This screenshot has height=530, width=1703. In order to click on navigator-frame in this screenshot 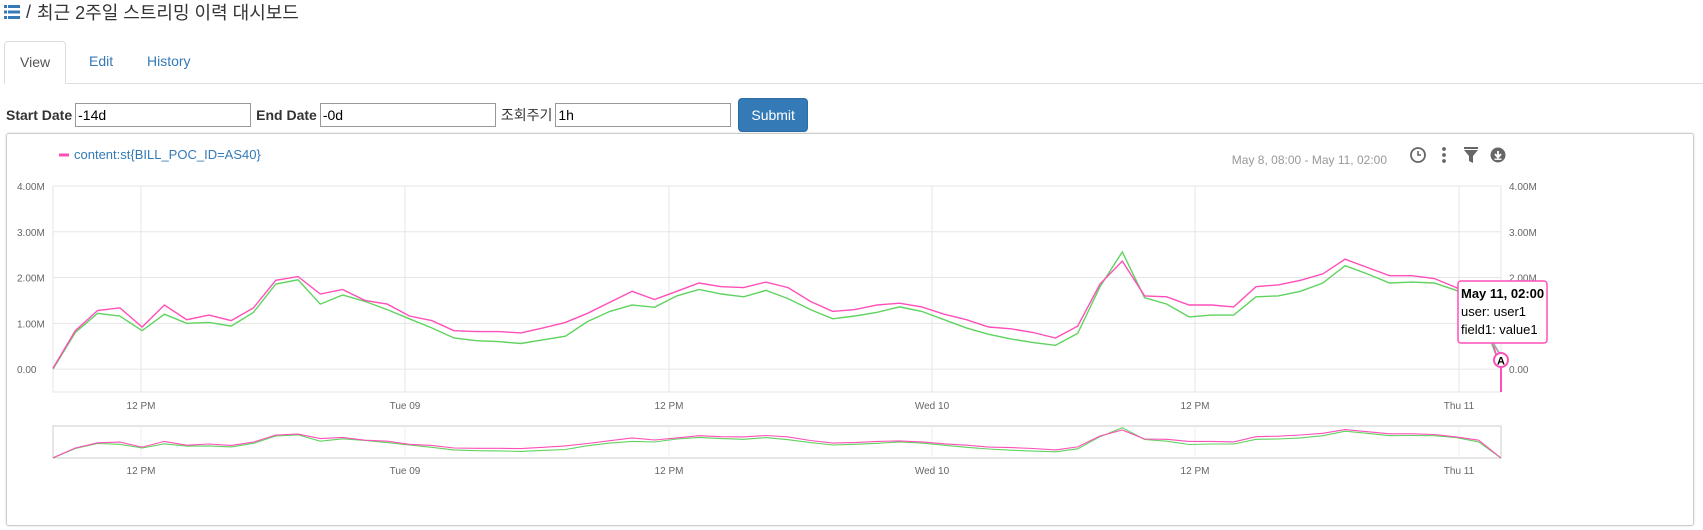, I will do `click(777, 442)`.